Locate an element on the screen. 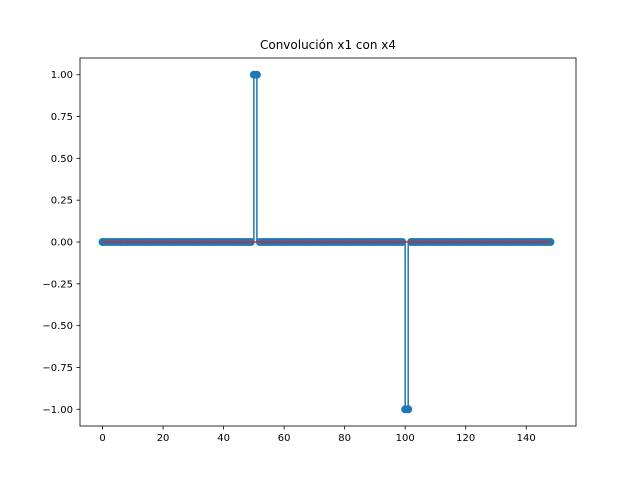  y-tick-label: −1.00 is located at coordinates (57, 410).